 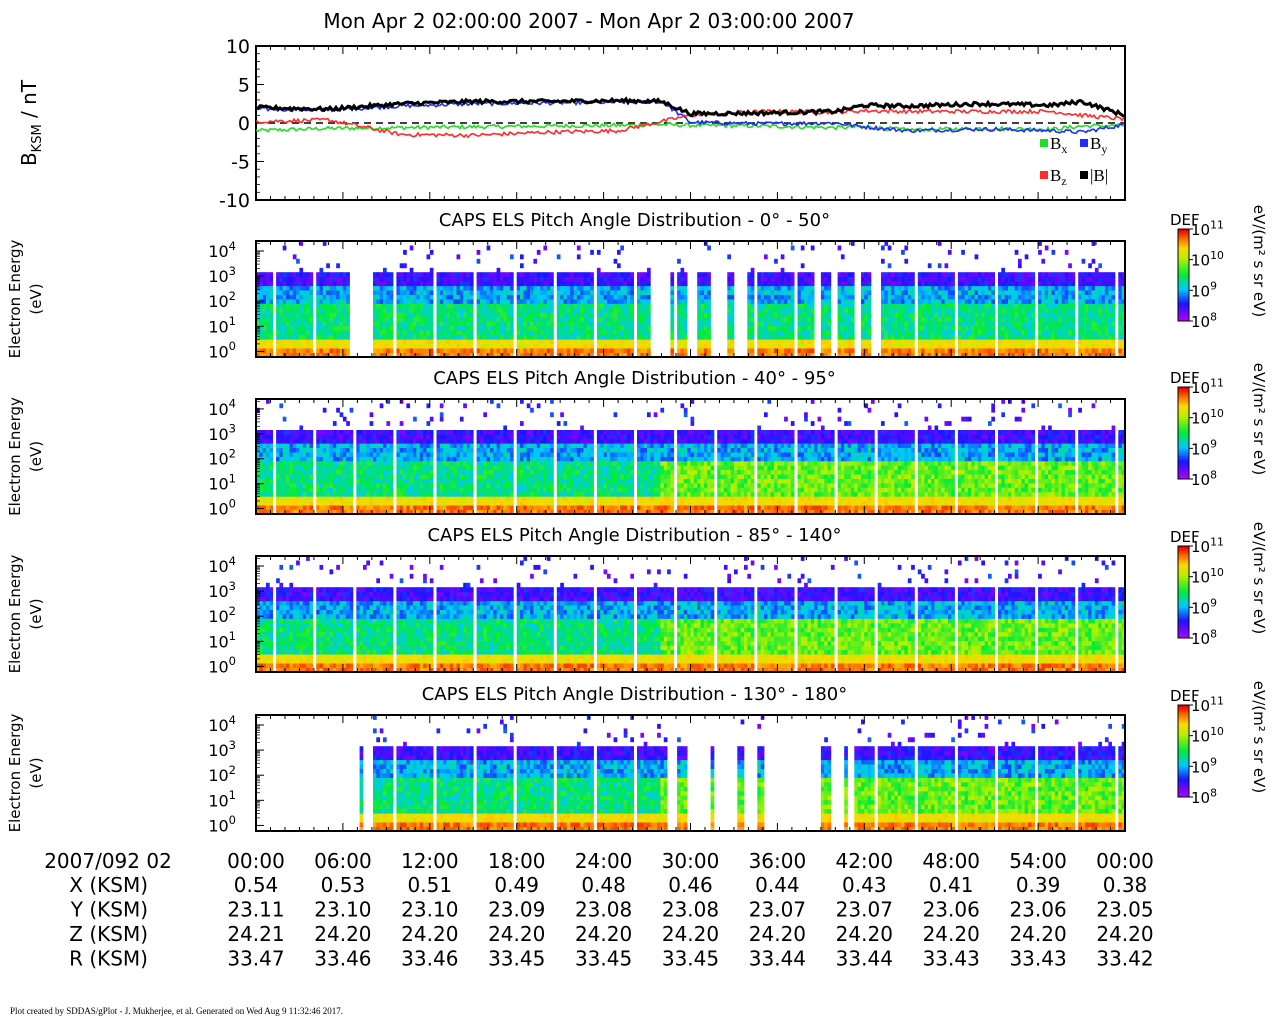 I want to click on colorbar-segment, so click(x=1183, y=258).